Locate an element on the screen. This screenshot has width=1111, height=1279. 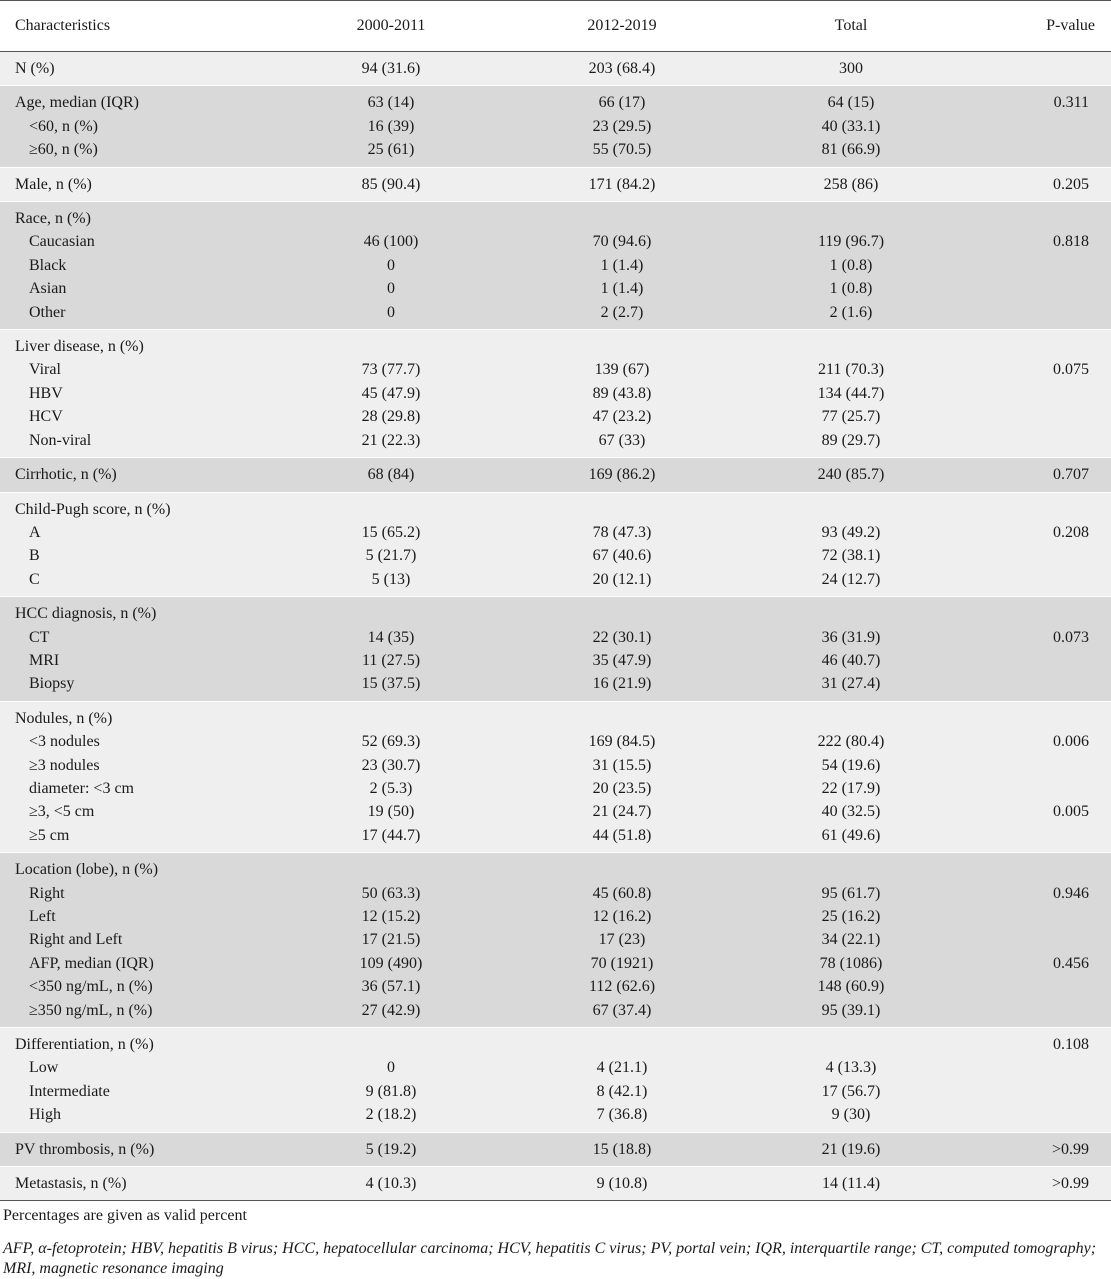
value-2000-2011: 4 (10.3) is located at coordinates (391, 1184).